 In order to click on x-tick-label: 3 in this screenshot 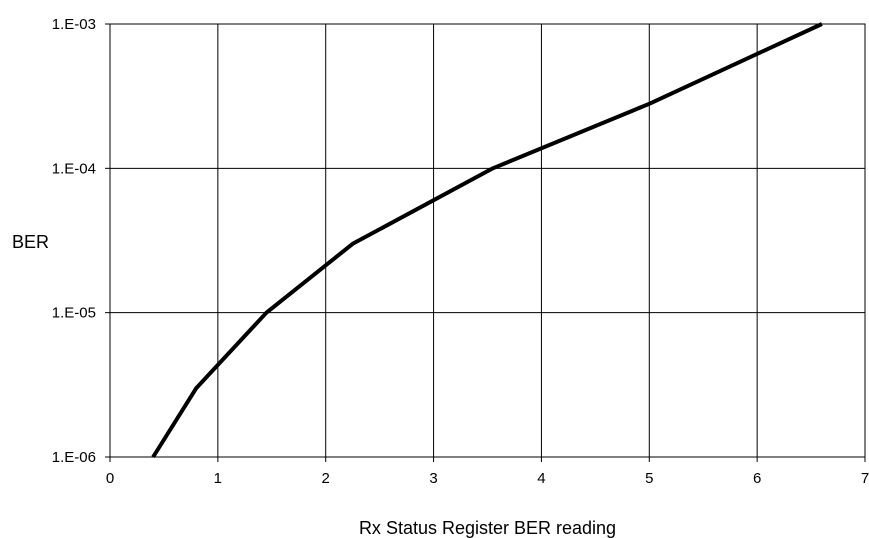, I will do `click(433, 478)`.